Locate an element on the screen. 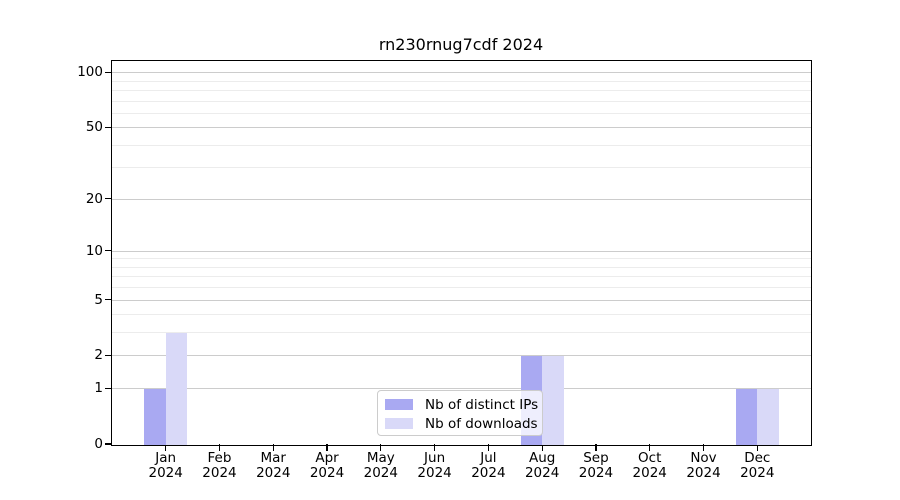 Image resolution: width=900 pixels, height=500 pixels. y-axis-tick-label: 100 is located at coordinates (90, 72).